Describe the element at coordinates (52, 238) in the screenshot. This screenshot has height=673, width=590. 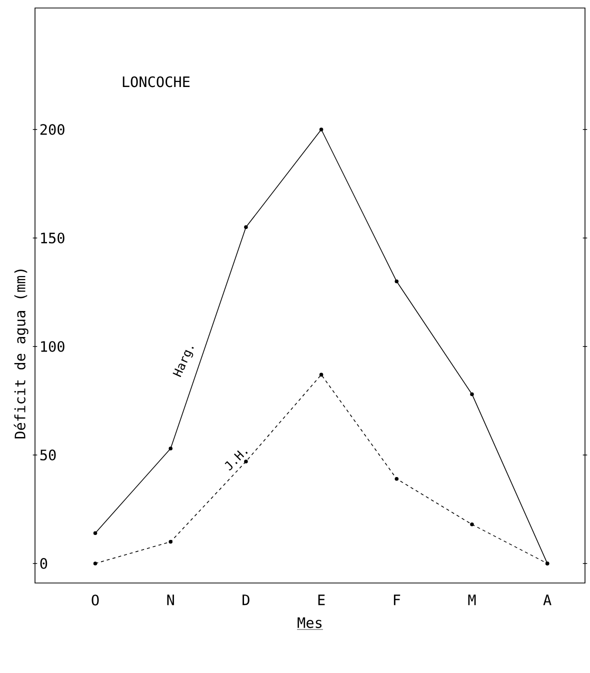
I see `y-tick-label: 150` at that location.